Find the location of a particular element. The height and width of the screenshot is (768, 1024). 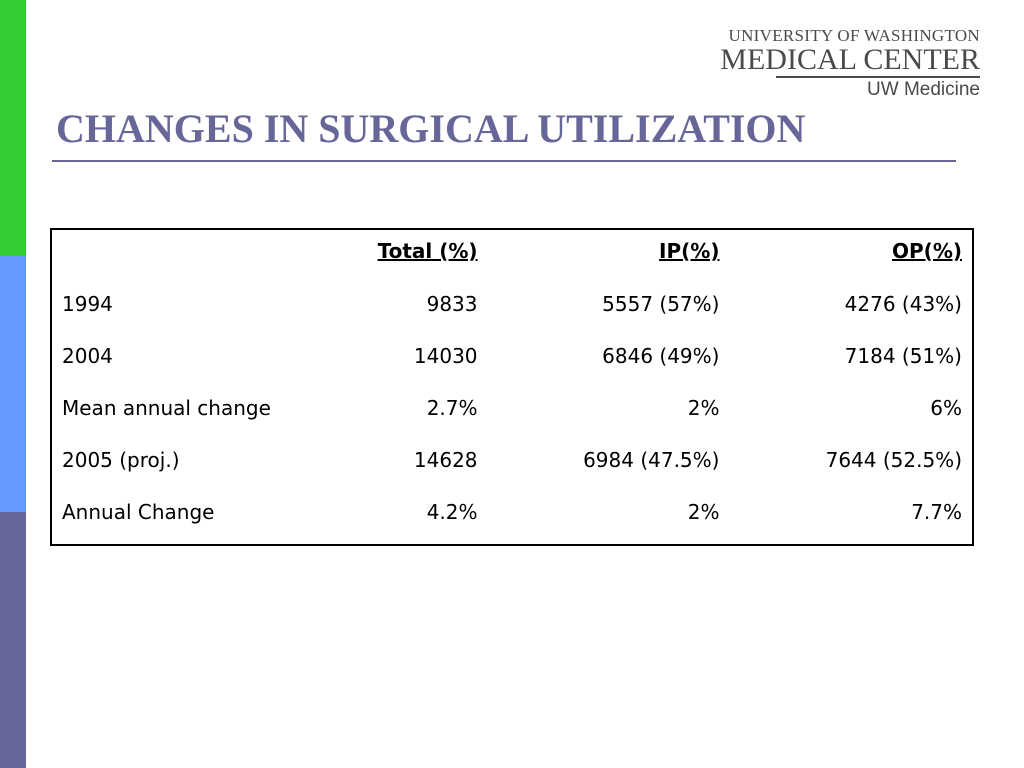

row-label: 2005 (proj.) is located at coordinates (121, 460).